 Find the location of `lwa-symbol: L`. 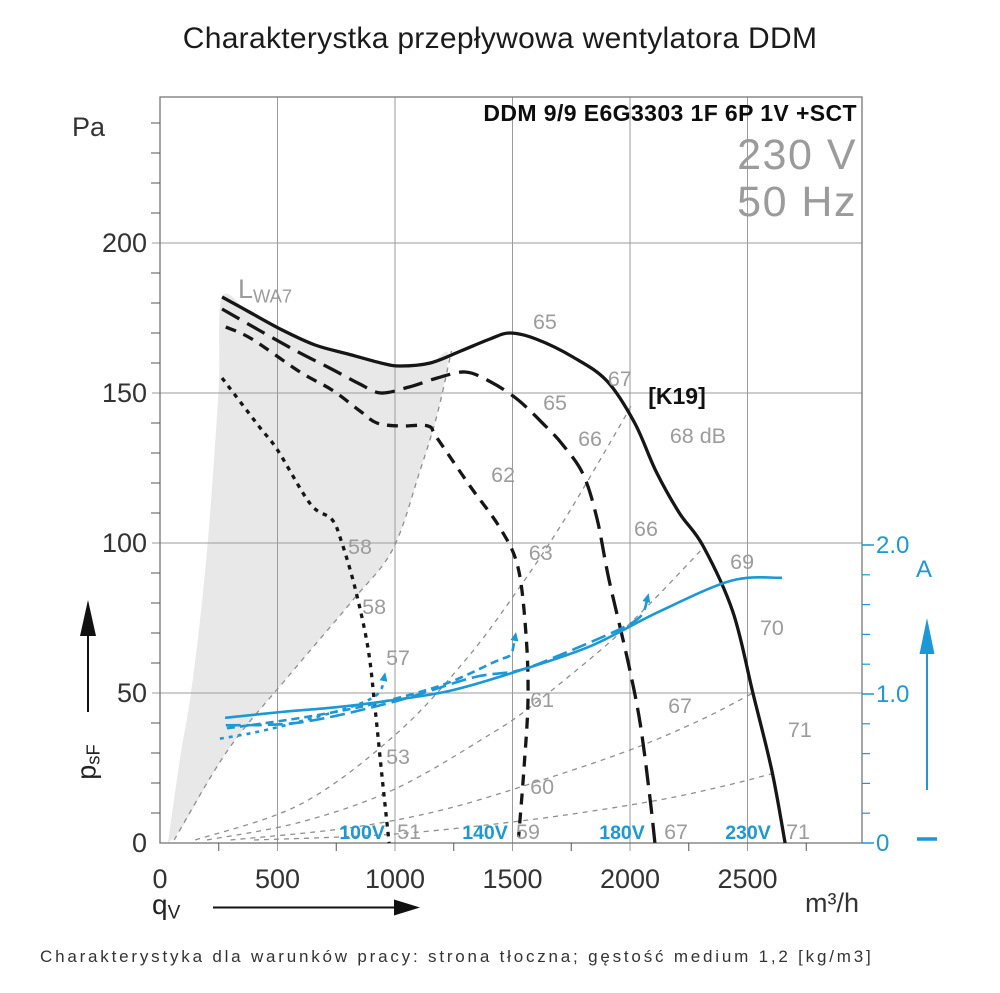

lwa-symbol: L is located at coordinates (246, 289).